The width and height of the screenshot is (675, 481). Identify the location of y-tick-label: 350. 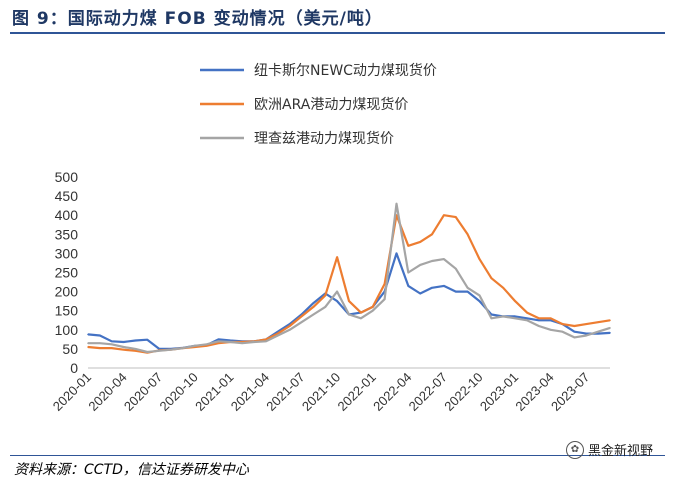
(67, 234).